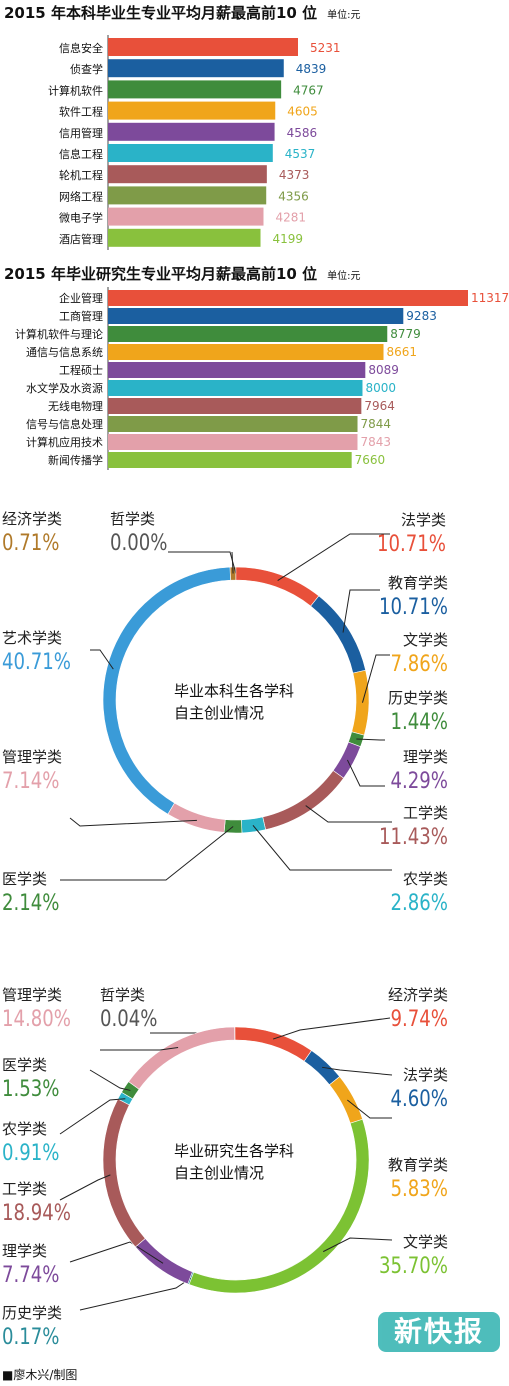 This screenshot has width=509, height=1386. What do you see at coordinates (418, 698) in the screenshot?
I see `donut-2-label-5: 历史学类` at bounding box center [418, 698].